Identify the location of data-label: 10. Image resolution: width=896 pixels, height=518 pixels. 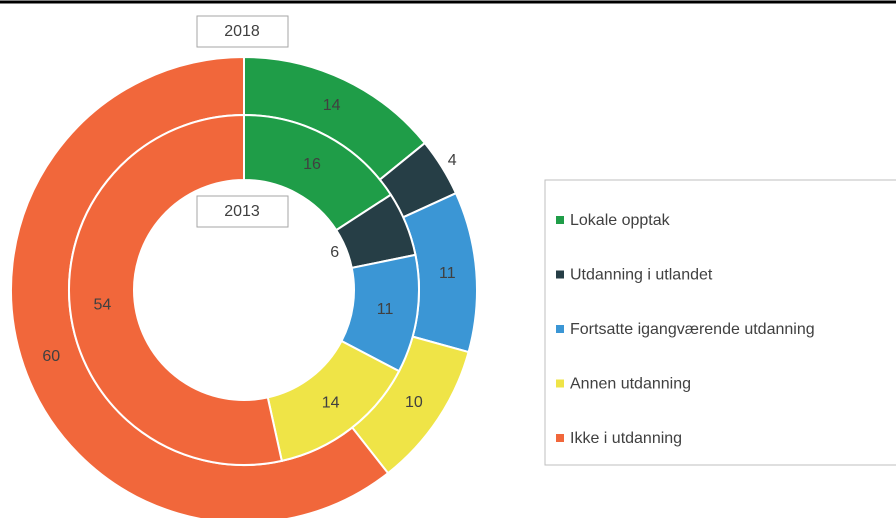
(414, 402).